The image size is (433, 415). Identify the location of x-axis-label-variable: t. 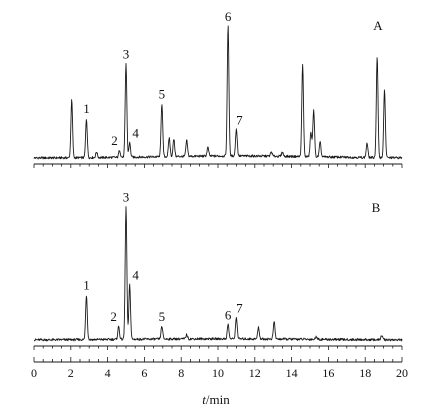
(204, 399).